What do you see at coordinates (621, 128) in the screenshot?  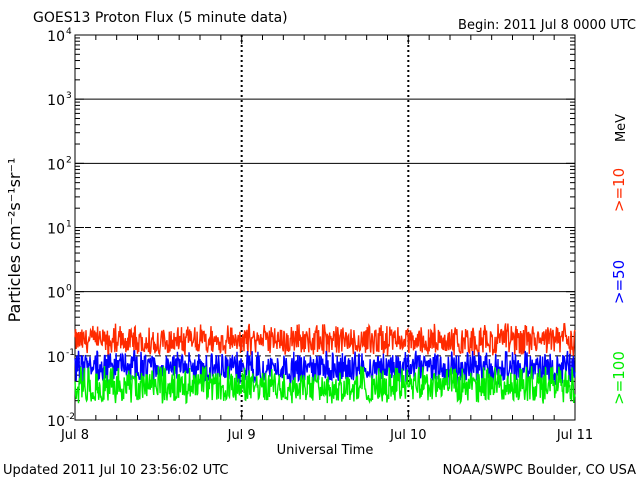 I see `legend-units: MeV` at bounding box center [621, 128].